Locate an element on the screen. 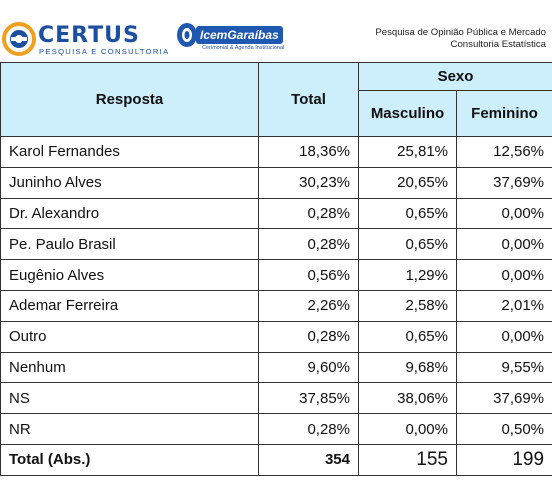 Image resolution: width=552 pixels, height=481 pixels. certus-logo: CERTUS PESQUISA E CONSULTORIA is located at coordinates (85, 40).